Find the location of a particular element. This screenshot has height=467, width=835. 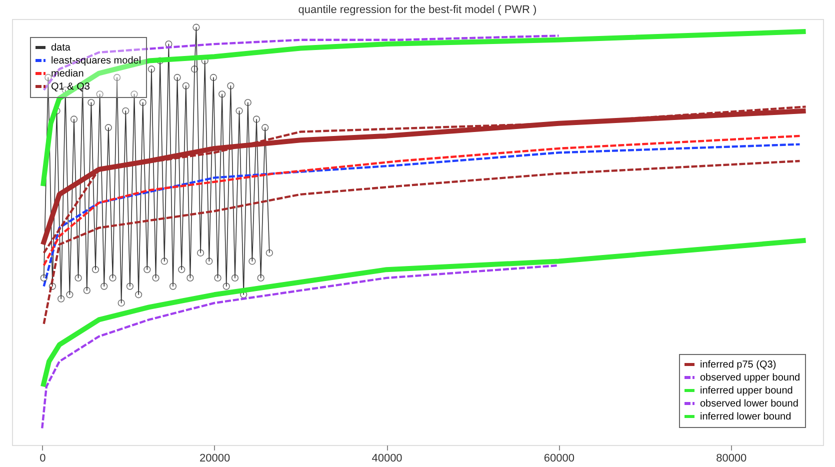

legend-label: data is located at coordinates (61, 48).